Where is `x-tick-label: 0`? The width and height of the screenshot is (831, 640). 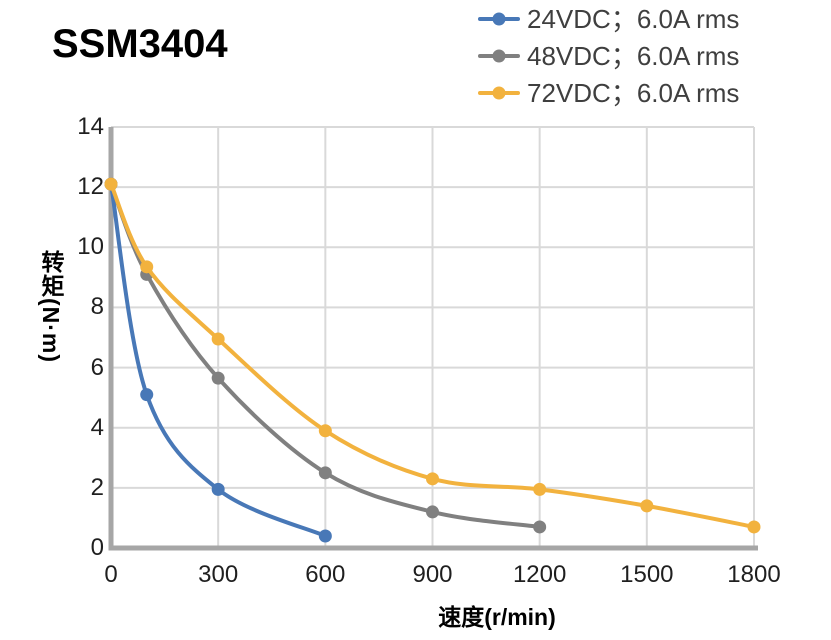 x-tick-label: 0 is located at coordinates (111, 574).